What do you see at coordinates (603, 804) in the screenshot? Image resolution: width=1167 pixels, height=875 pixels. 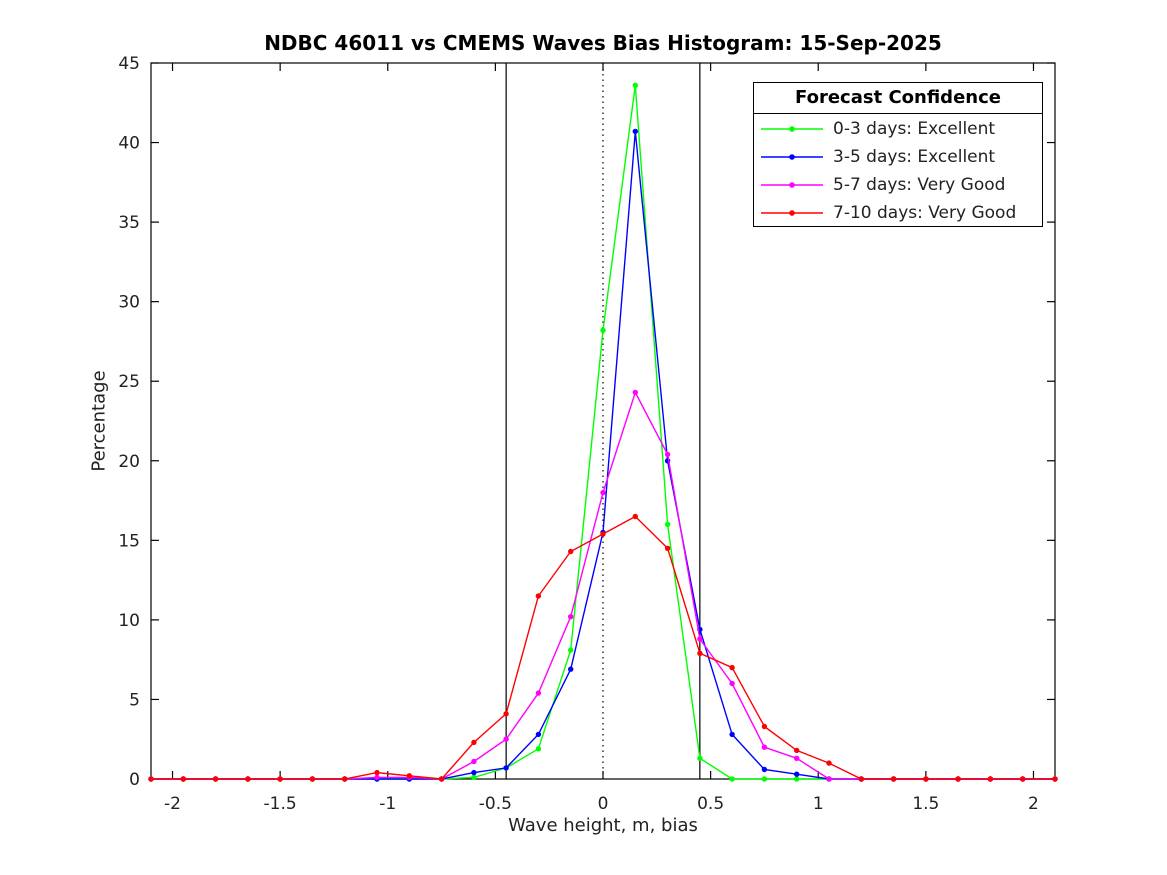 I see `x-tick-label: 0` at bounding box center [603, 804].